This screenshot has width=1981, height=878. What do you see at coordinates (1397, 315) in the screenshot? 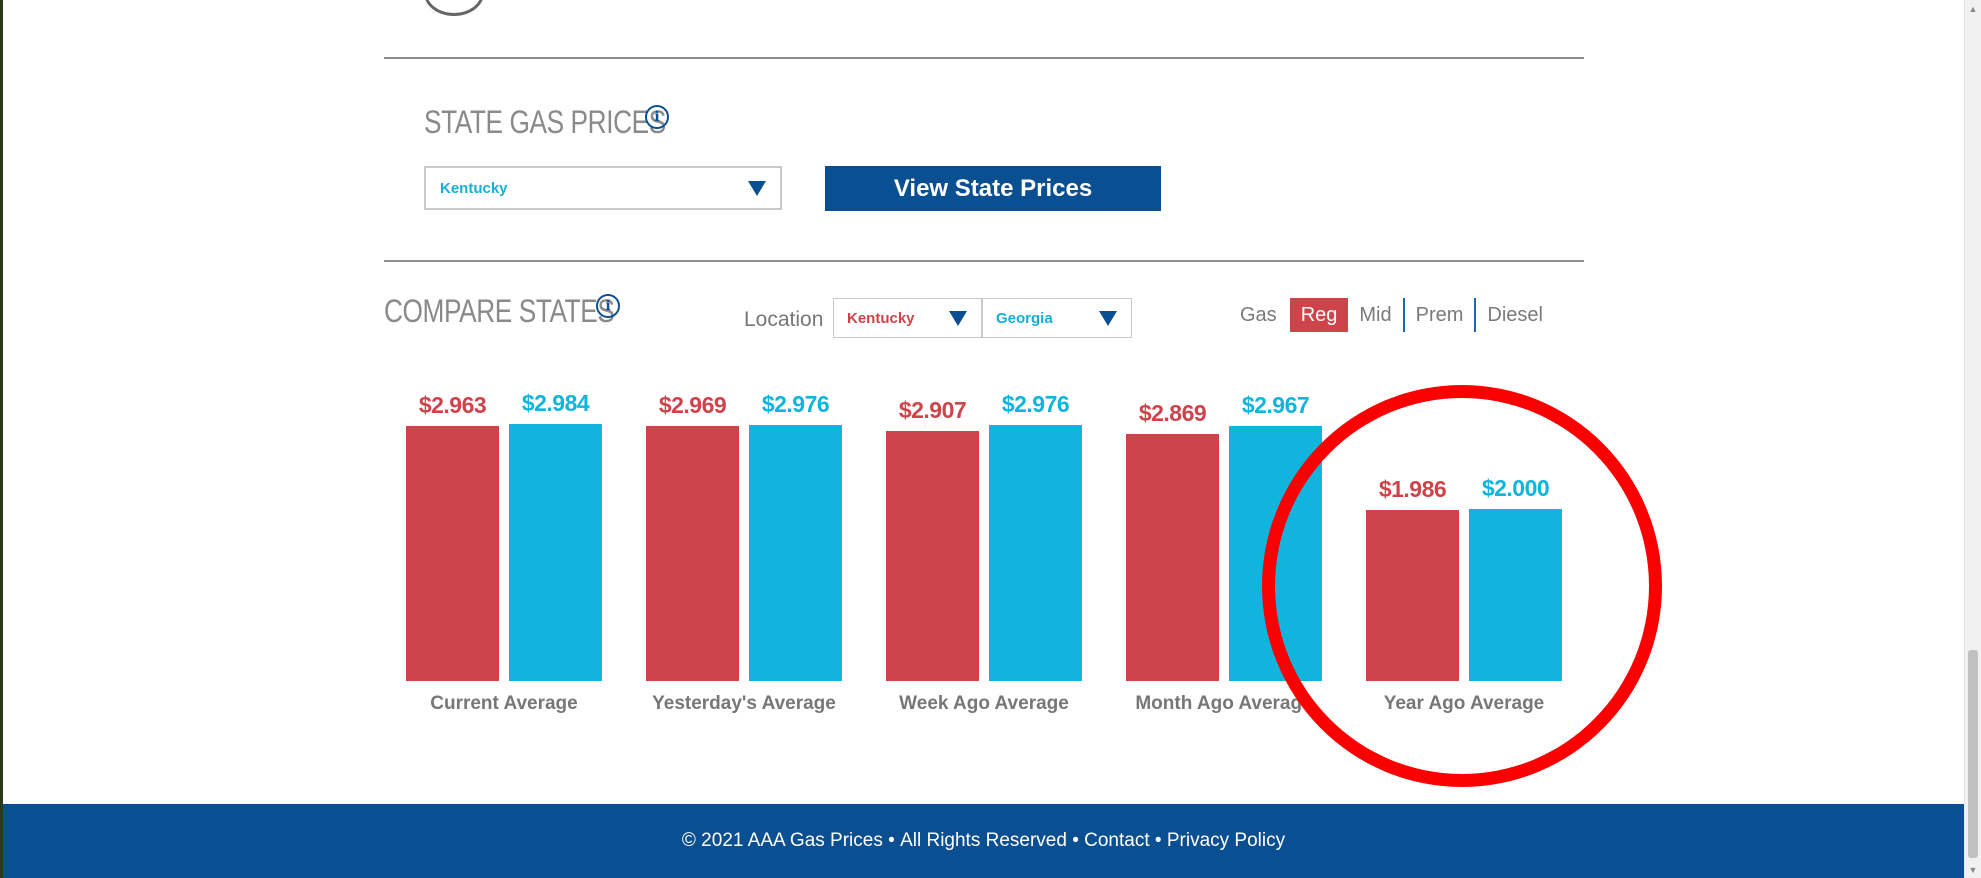
I see `fuel-type-tabs: Gas Reg Mid Prem Diesel` at bounding box center [1397, 315].